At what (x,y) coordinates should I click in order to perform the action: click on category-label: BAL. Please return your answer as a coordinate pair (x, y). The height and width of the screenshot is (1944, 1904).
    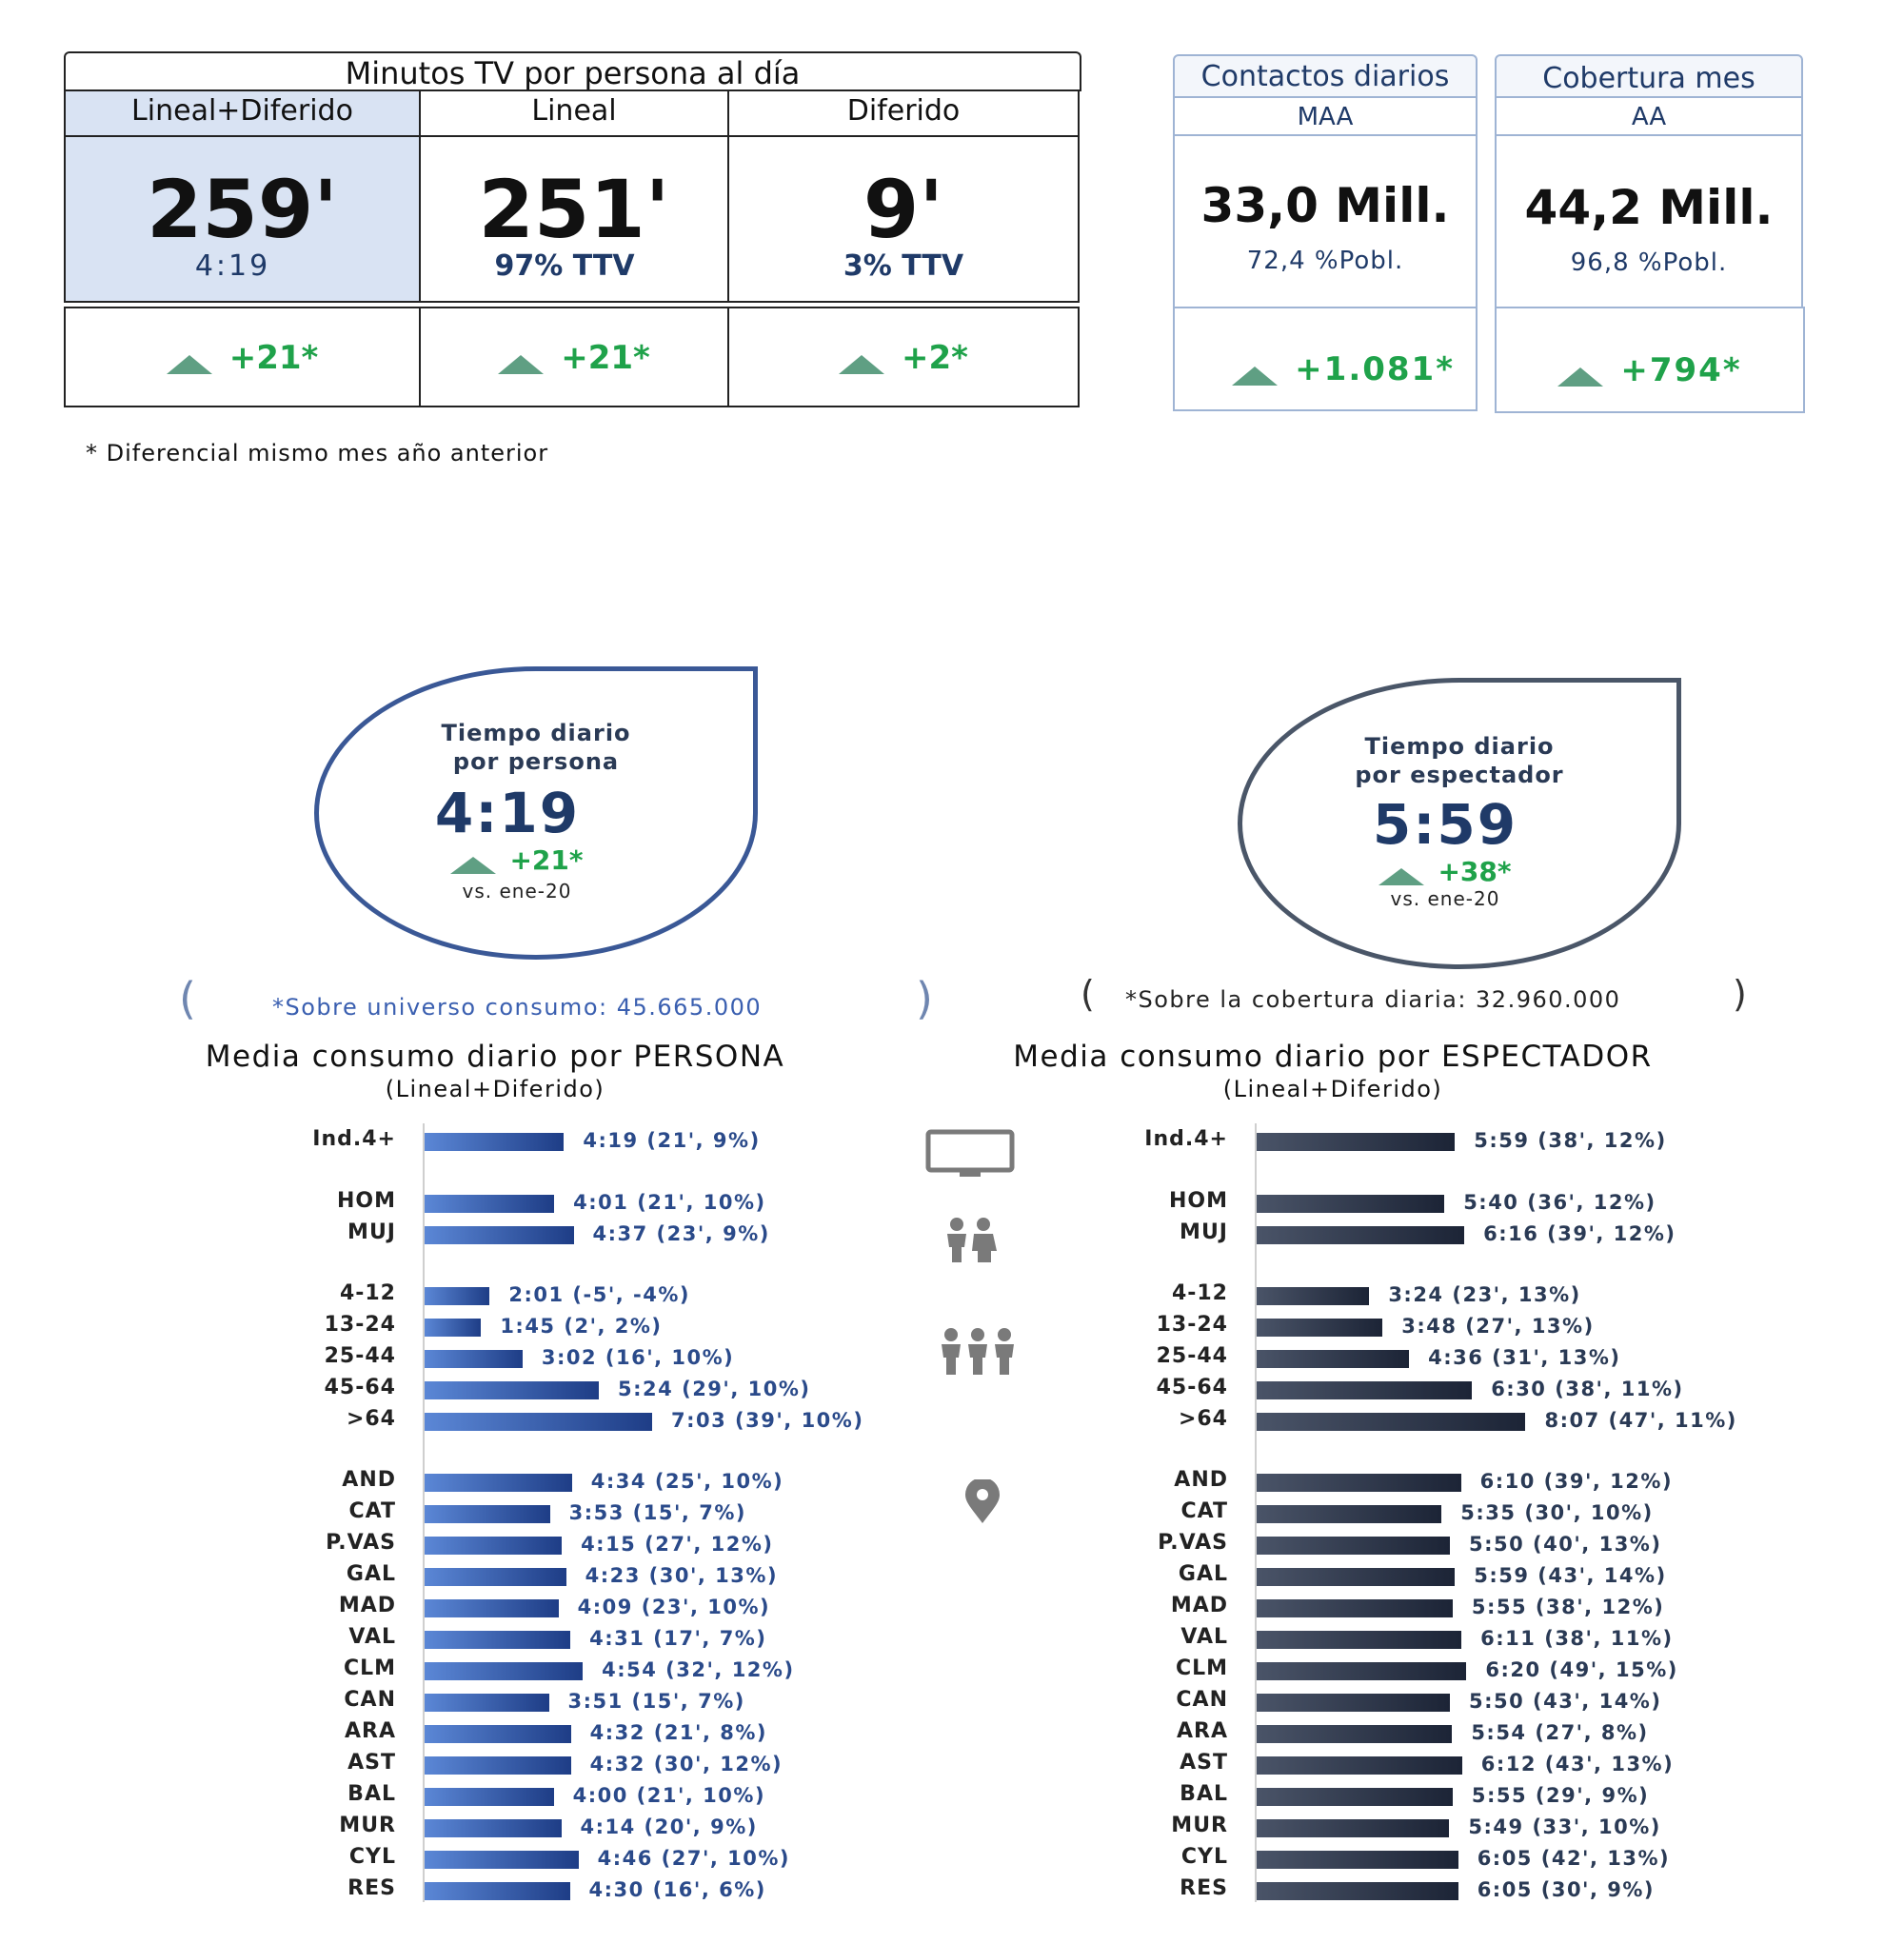
    Looking at the image, I should click on (371, 1794).